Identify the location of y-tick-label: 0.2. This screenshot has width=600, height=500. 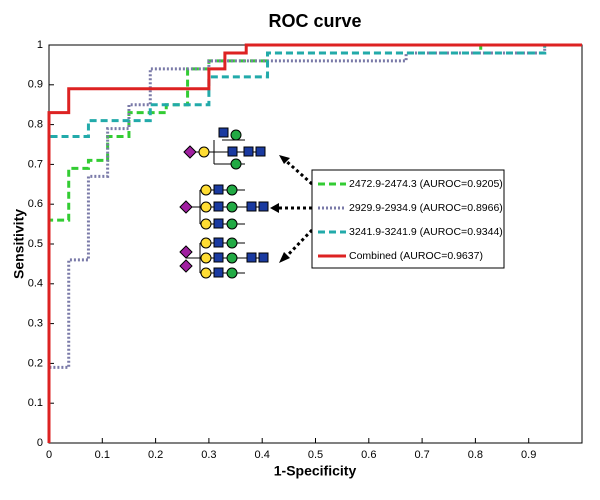
(35, 363).